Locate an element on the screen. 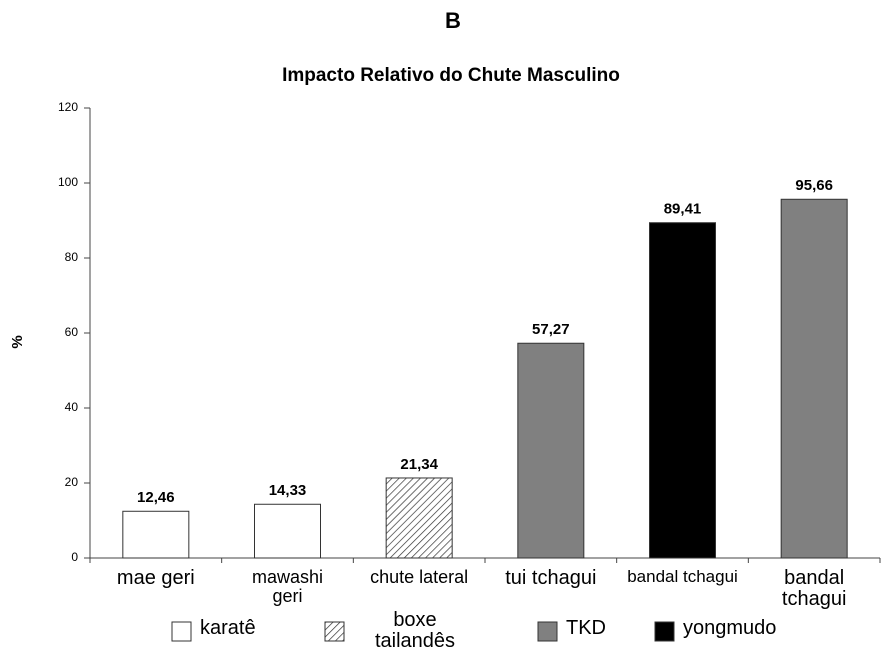  legend-label: TKD is located at coordinates (586, 628).